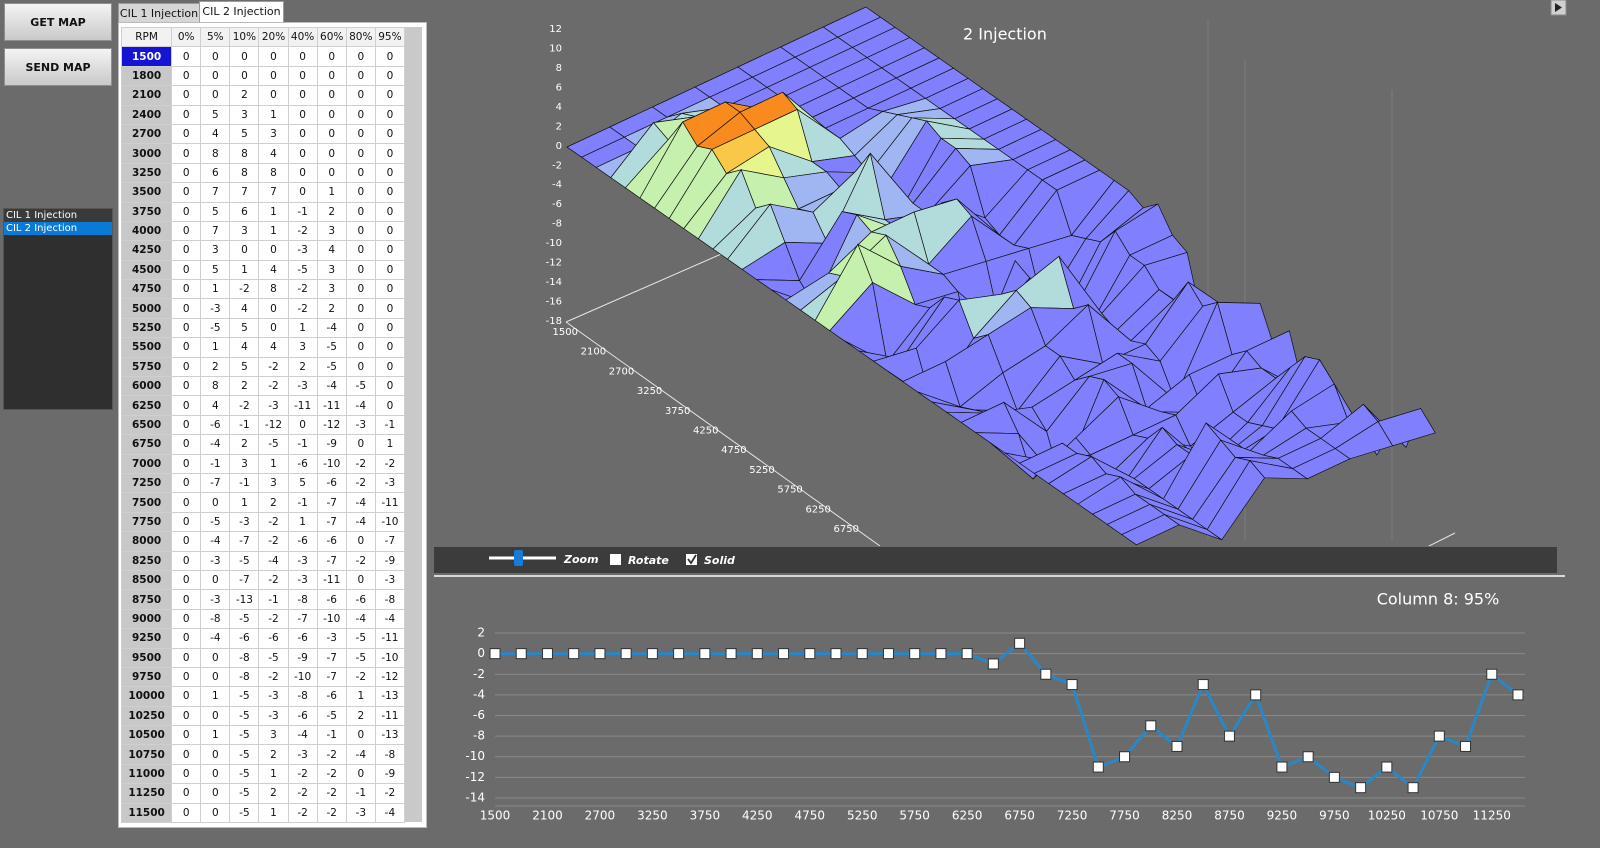  Describe the element at coordinates (390, 541) in the screenshot. I see `cell: -7` at that location.